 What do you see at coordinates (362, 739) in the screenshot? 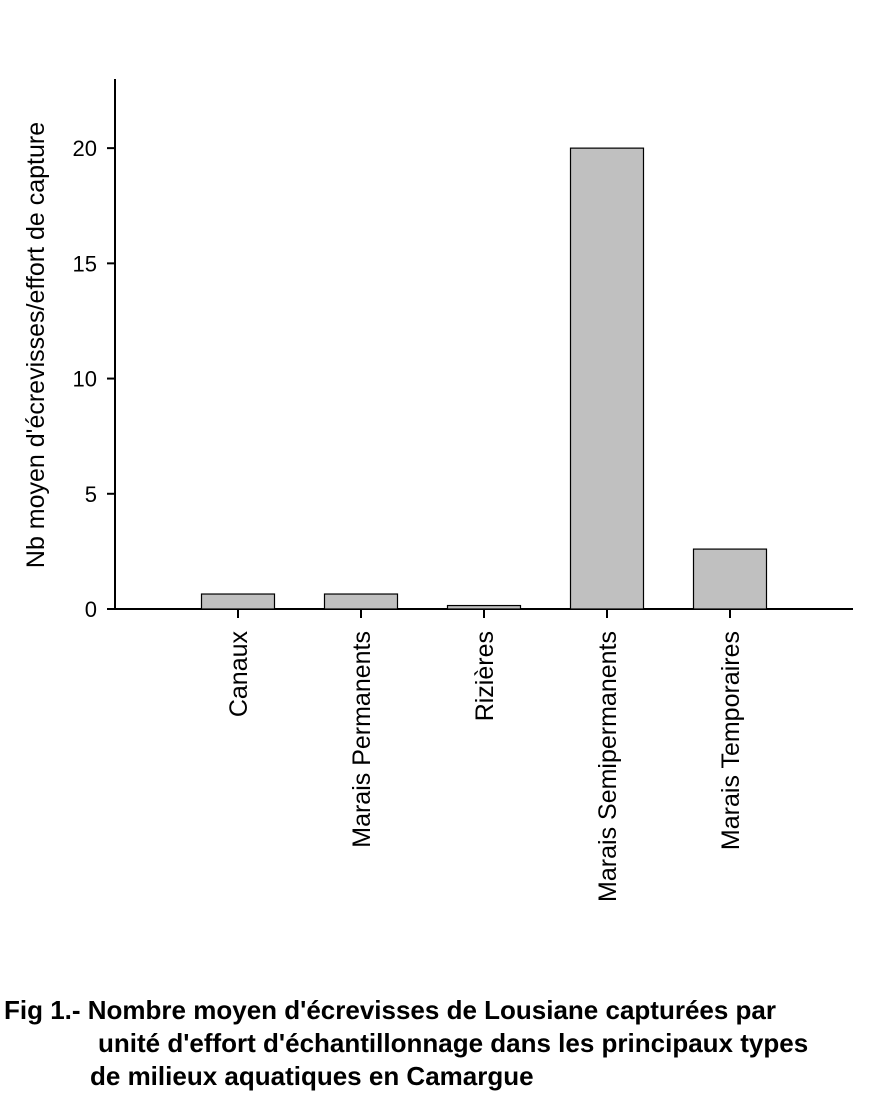
I see `x-tick-label: Marais Permanents` at bounding box center [362, 739].